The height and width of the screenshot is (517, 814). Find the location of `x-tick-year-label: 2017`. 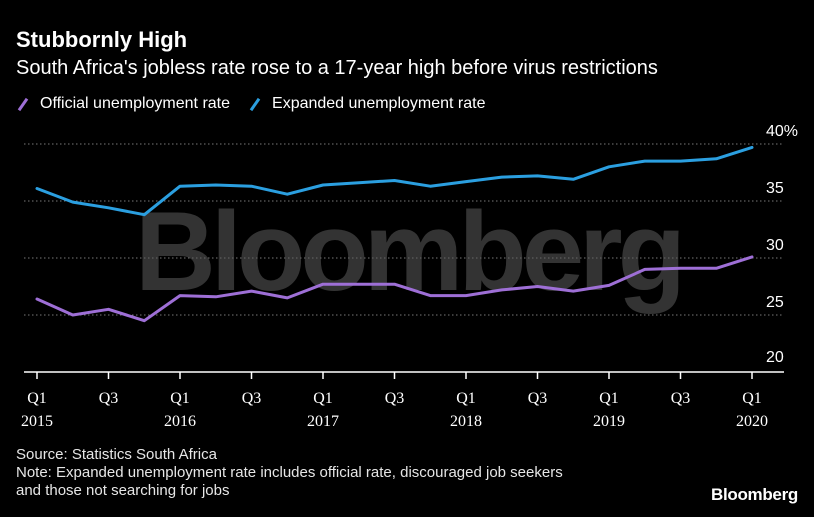

x-tick-year-label: 2017 is located at coordinates (323, 421).